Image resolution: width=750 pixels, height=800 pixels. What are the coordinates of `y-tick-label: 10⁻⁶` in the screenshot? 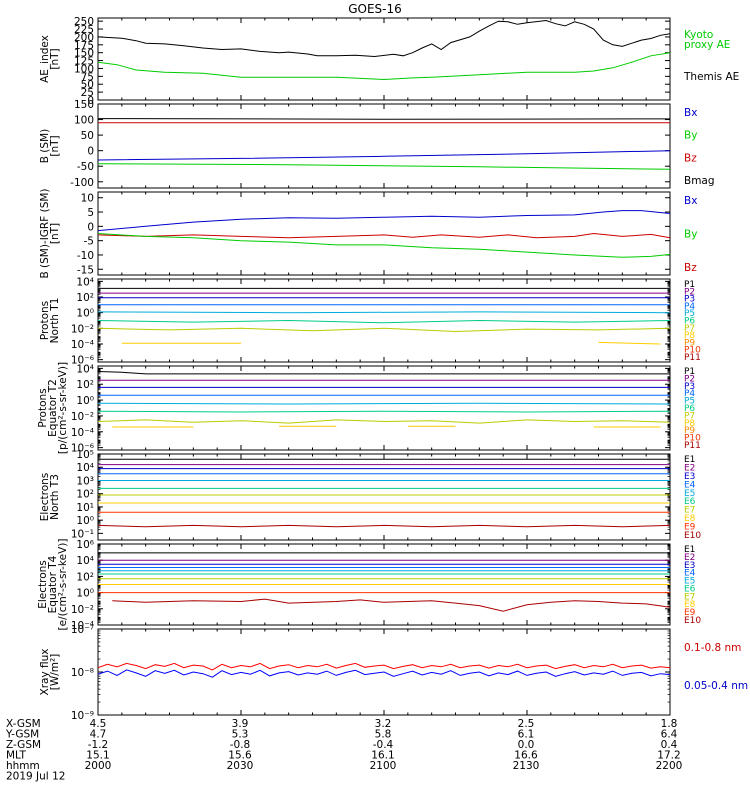 It's located at (82, 361).